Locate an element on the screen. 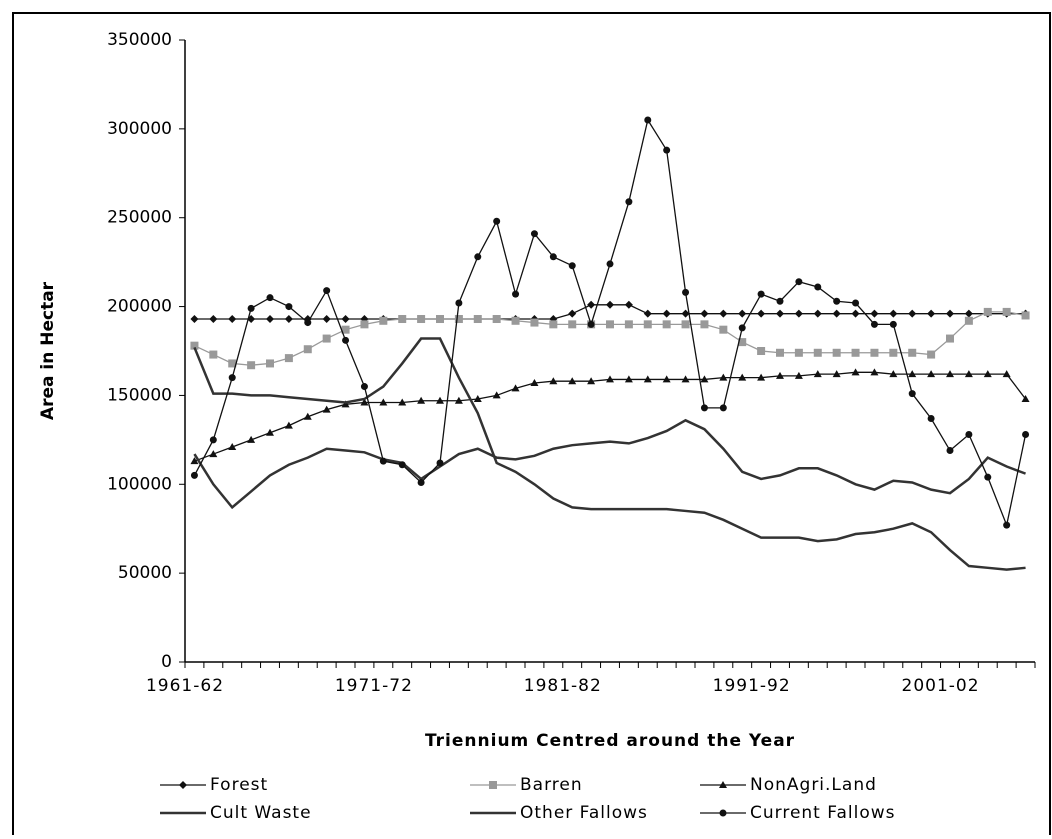 This screenshot has height=839, width=1052. x-tick-label: 2001-02 is located at coordinates (941, 686).